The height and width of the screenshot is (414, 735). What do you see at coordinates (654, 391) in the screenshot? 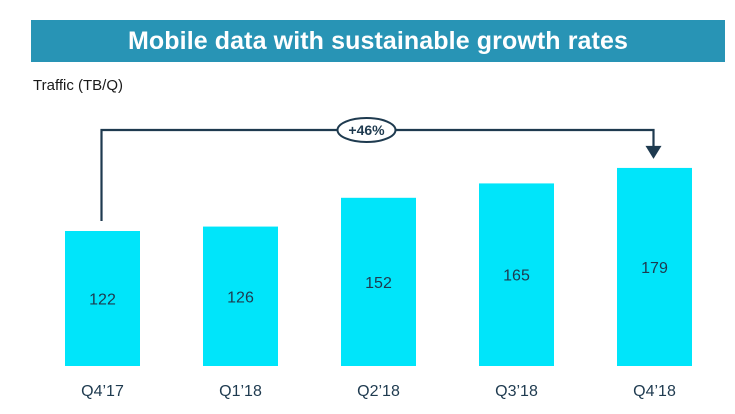
I see `x-tick-label: Q4’18` at bounding box center [654, 391].